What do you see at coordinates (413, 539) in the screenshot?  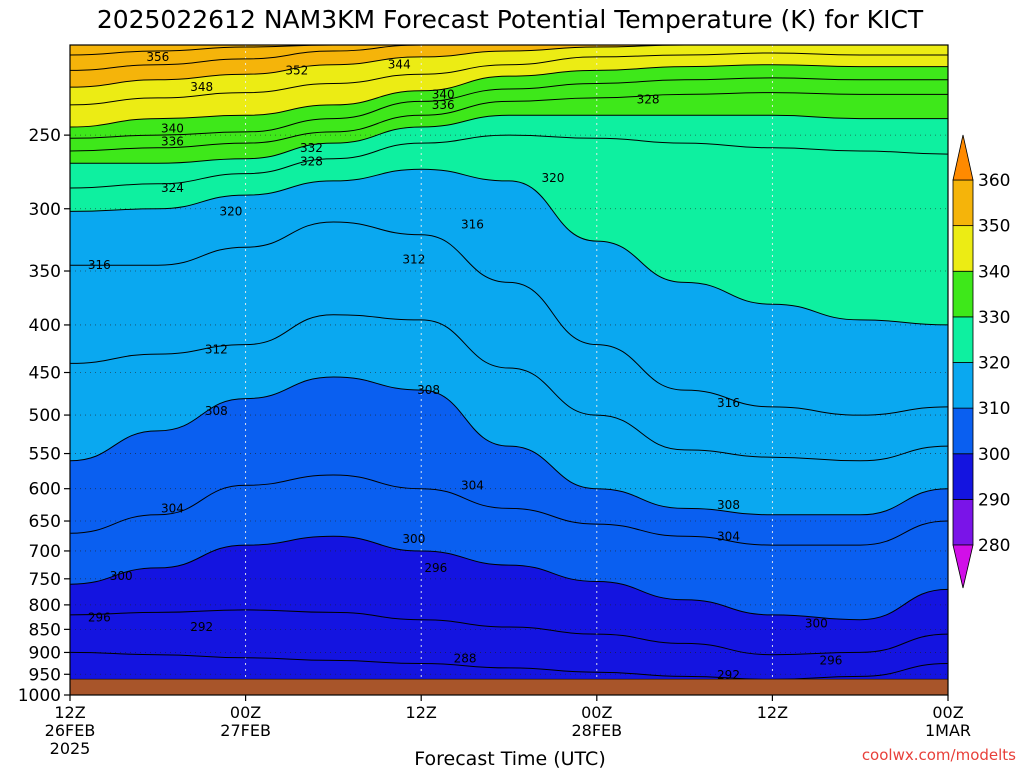 I see `contour-label-24: 300` at bounding box center [413, 539].